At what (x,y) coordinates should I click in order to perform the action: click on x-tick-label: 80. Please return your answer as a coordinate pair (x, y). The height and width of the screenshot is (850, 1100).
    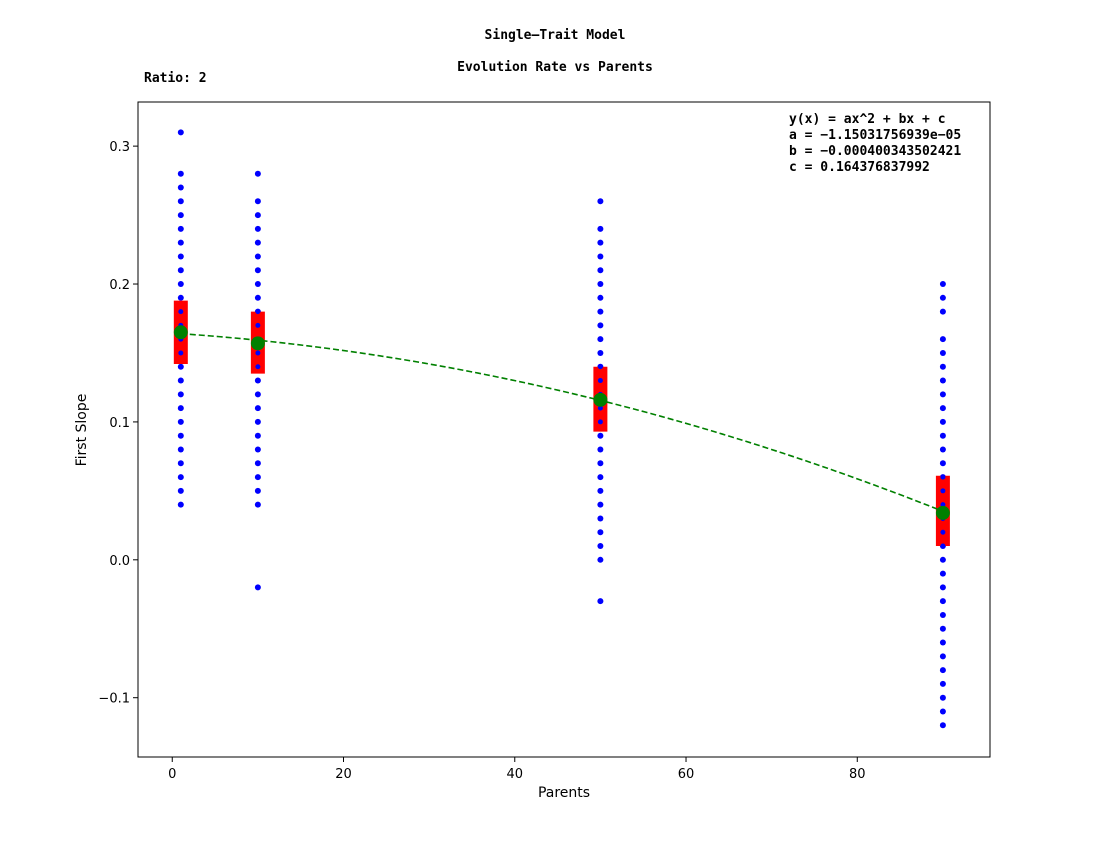
    Looking at the image, I should click on (857, 774).